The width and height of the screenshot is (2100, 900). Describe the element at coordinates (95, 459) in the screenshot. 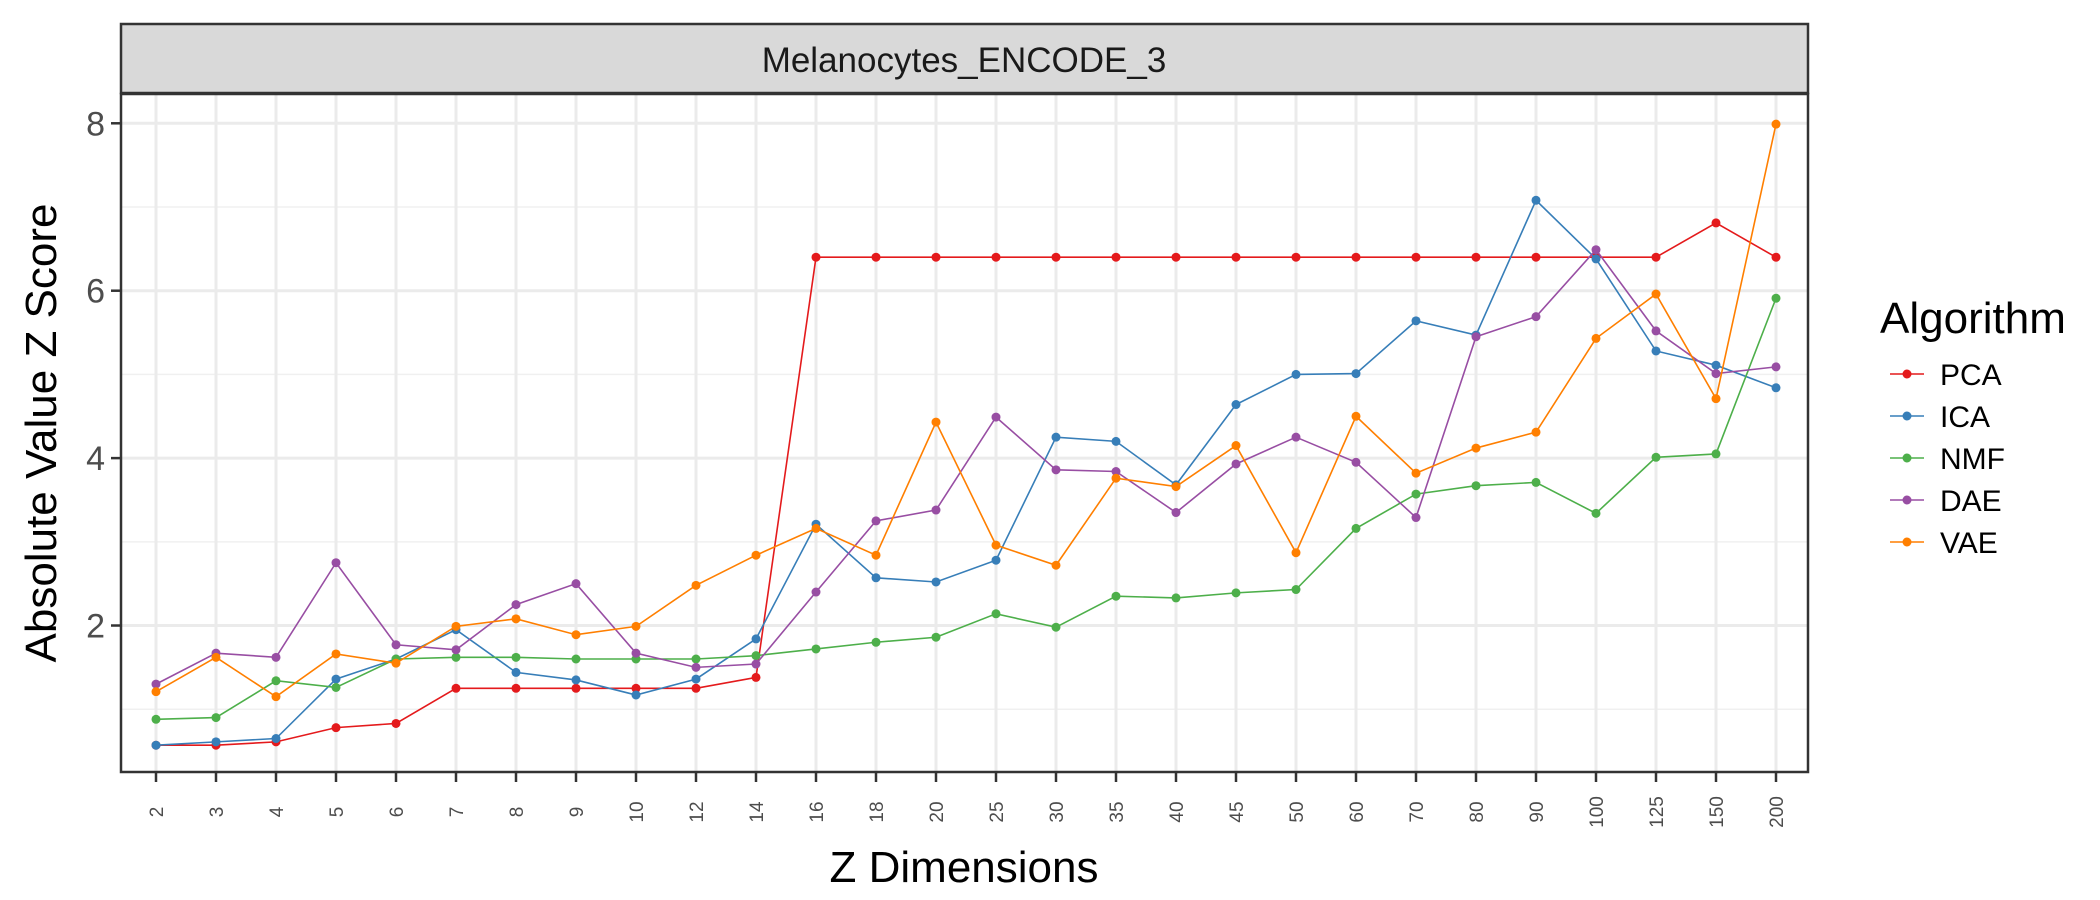

I see `y-tick-label: 4` at that location.